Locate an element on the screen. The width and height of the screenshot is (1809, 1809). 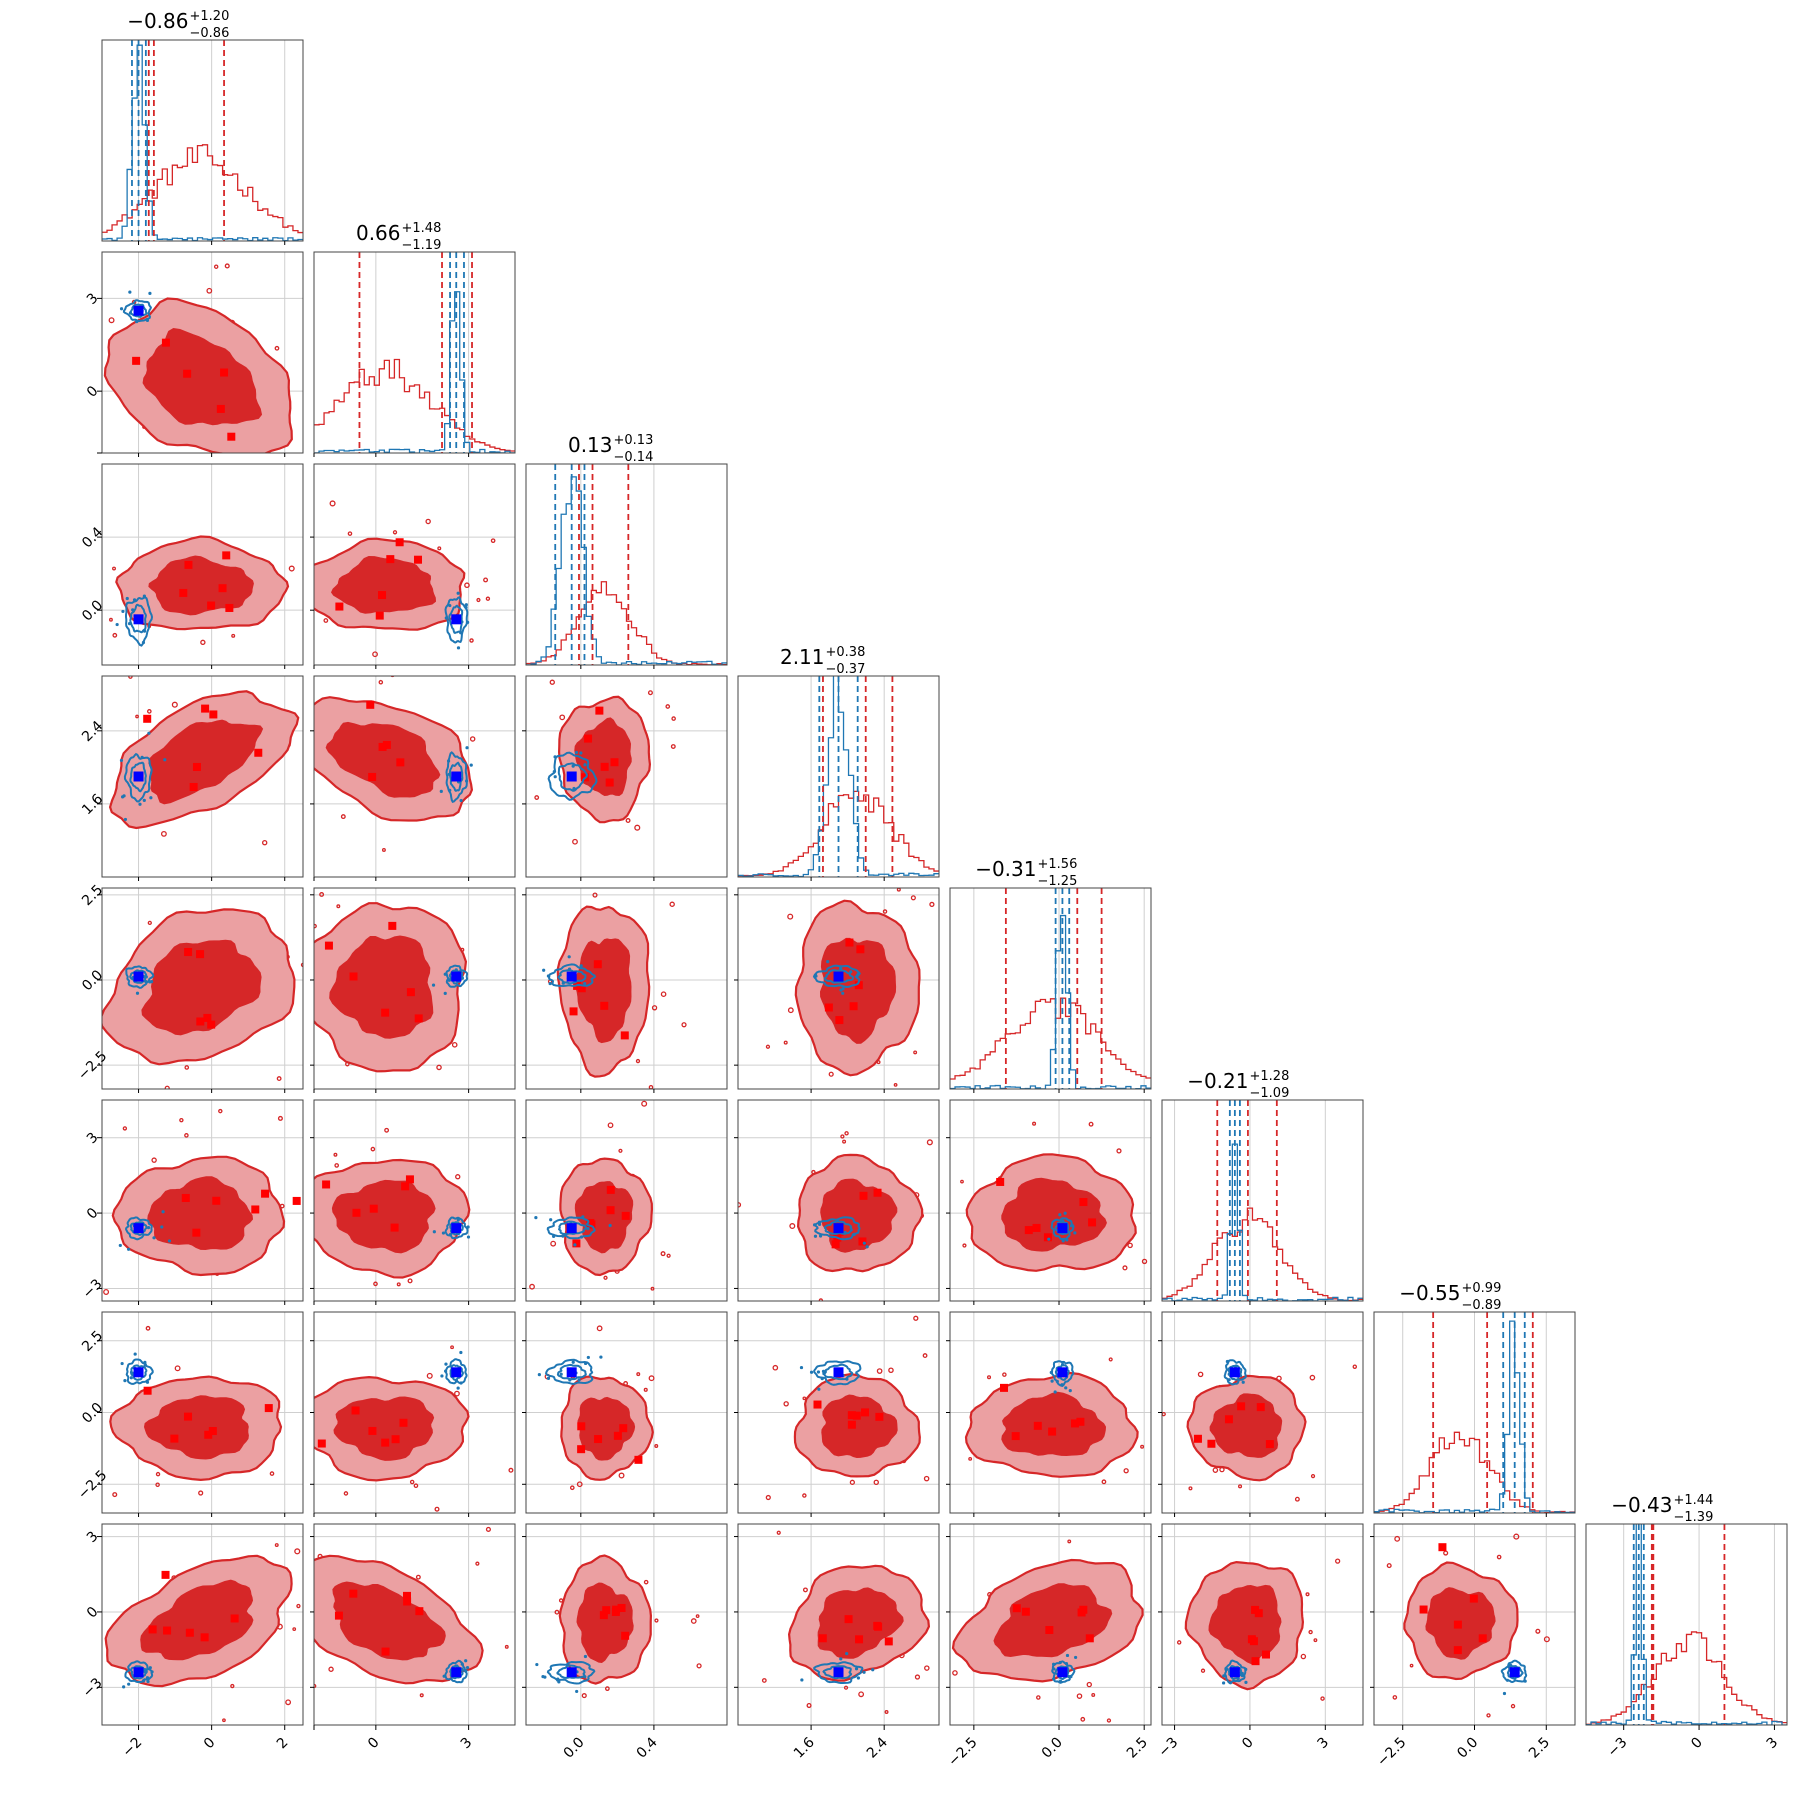
y-tick-label: 3 is located at coordinates (93, 1537).